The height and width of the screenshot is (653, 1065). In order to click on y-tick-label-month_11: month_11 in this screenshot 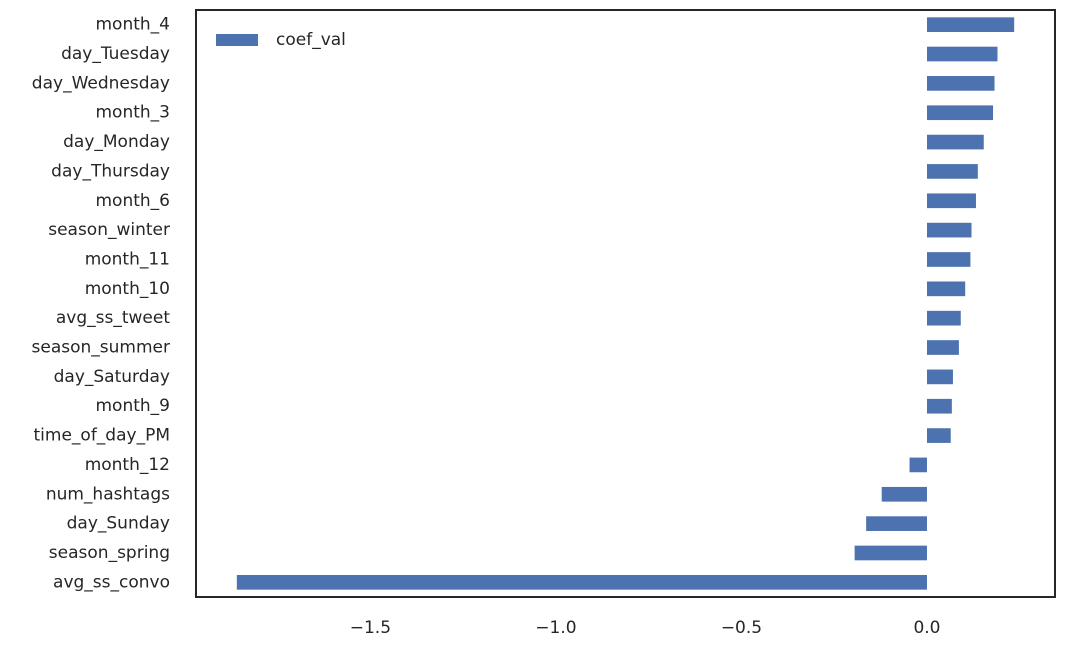, I will do `click(127, 259)`.